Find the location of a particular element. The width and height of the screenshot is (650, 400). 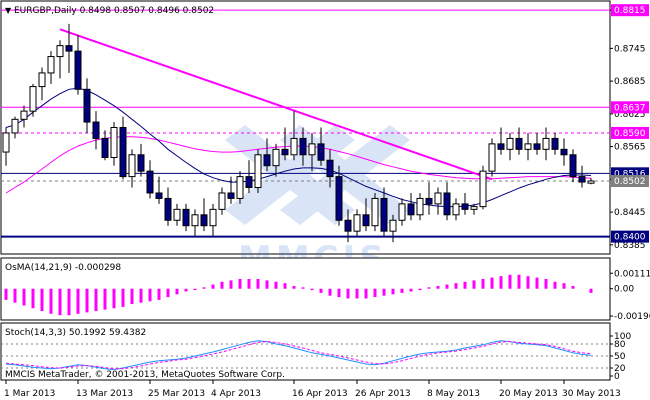

chart-collapse-icon: ▼ is located at coordinates (8, 10).